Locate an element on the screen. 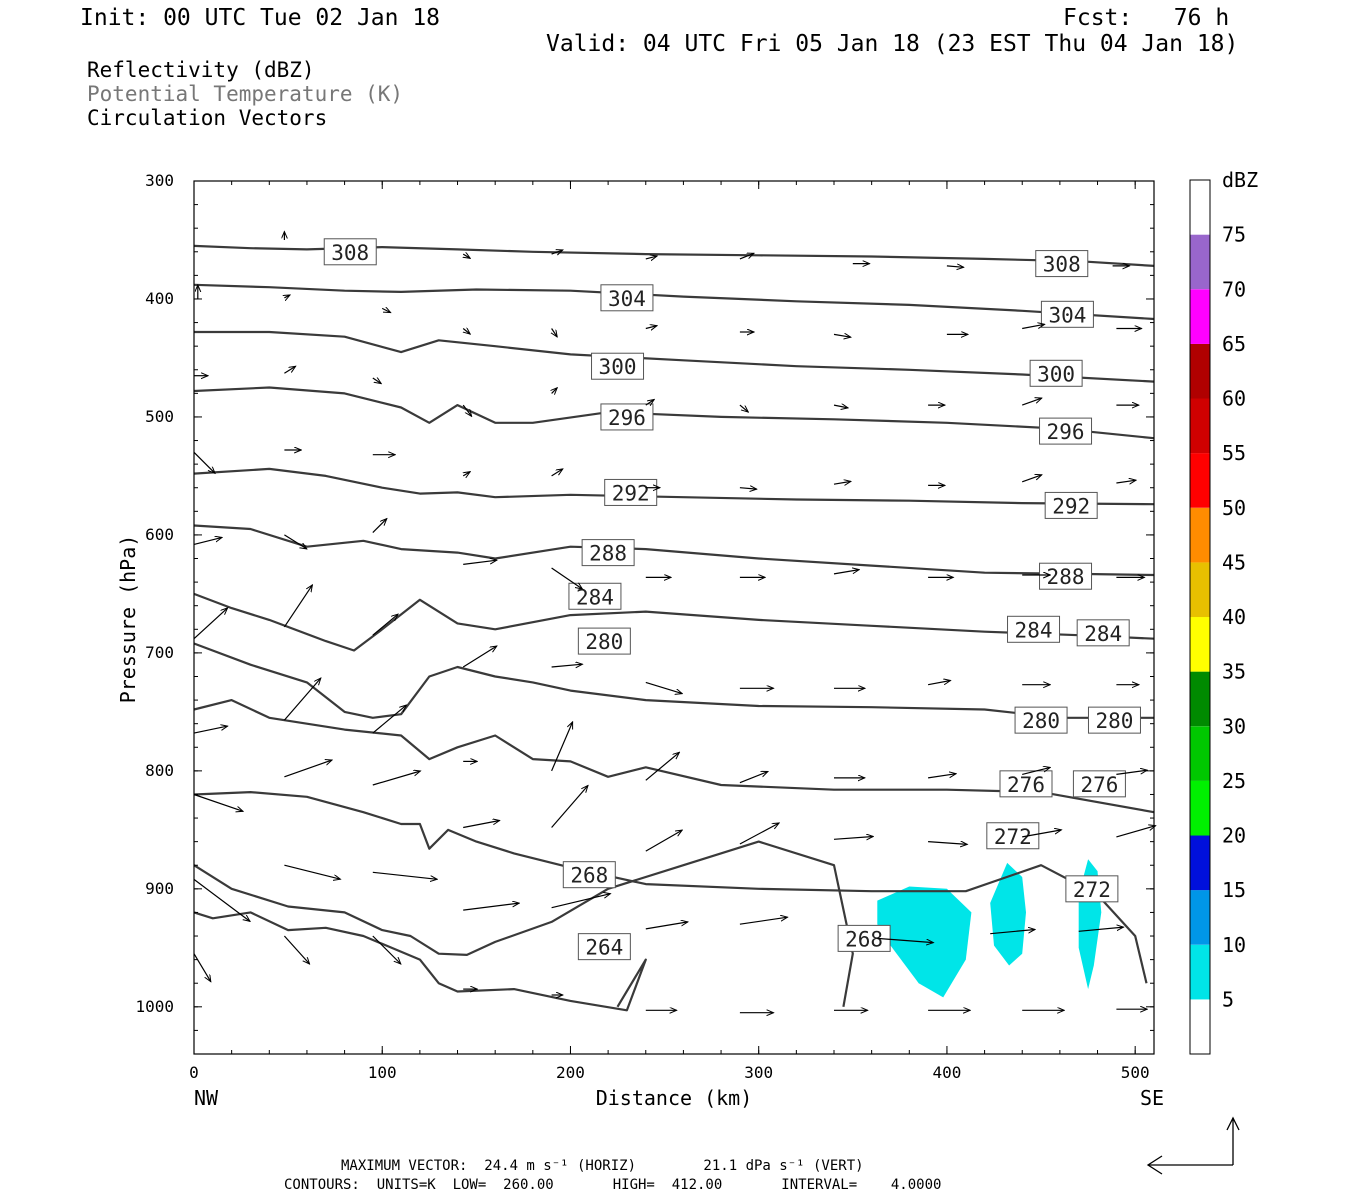 This screenshot has height=1200, width=1350. colorbar-label: 65 is located at coordinates (1234, 344).